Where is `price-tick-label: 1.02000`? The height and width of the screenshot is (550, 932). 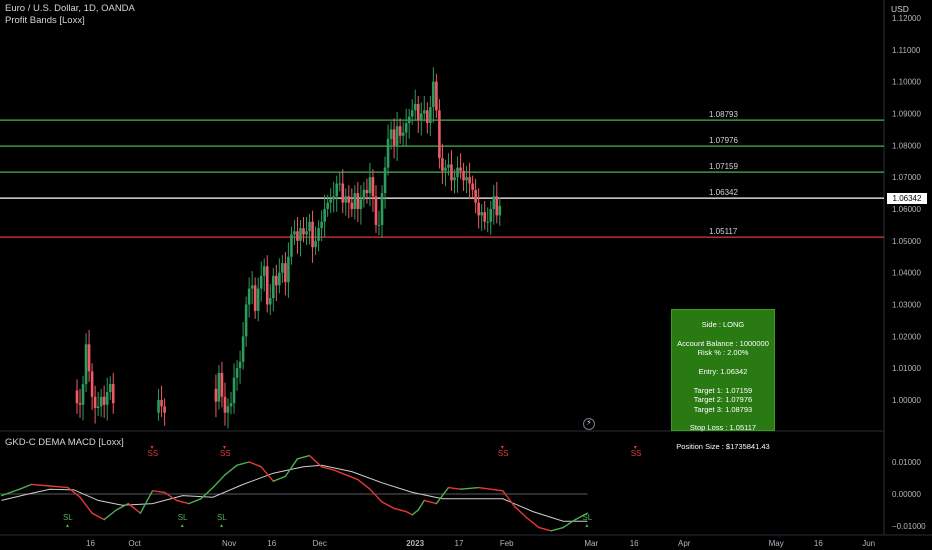 price-tick-label: 1.02000 is located at coordinates (906, 336).